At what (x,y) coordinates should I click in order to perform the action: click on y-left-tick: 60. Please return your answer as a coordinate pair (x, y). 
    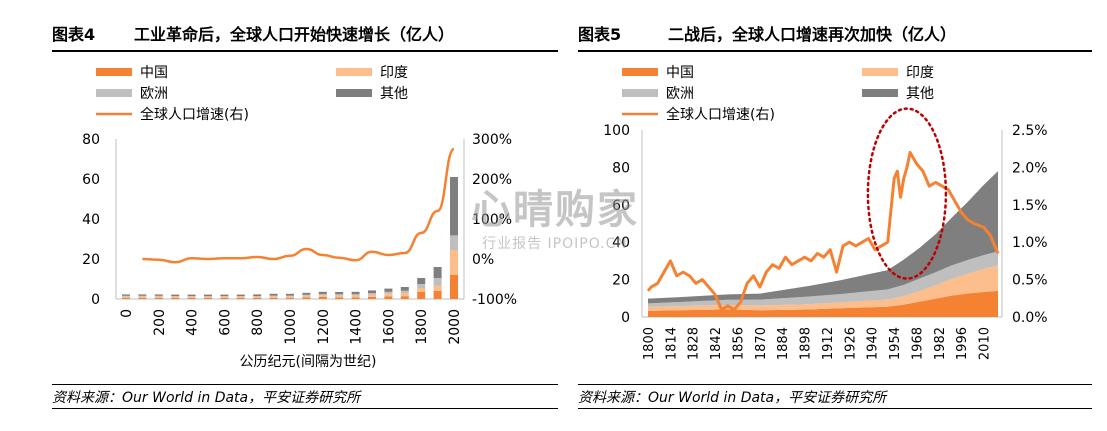
    Looking at the image, I should click on (621, 206).